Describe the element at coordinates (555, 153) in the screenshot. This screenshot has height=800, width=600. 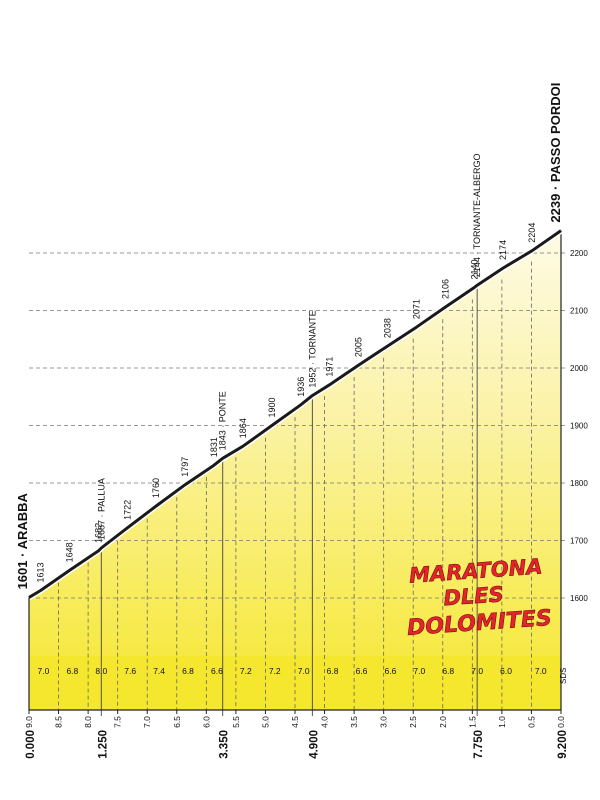
I see `endpoint-label: 2239 · PASSO PORDOI` at that location.